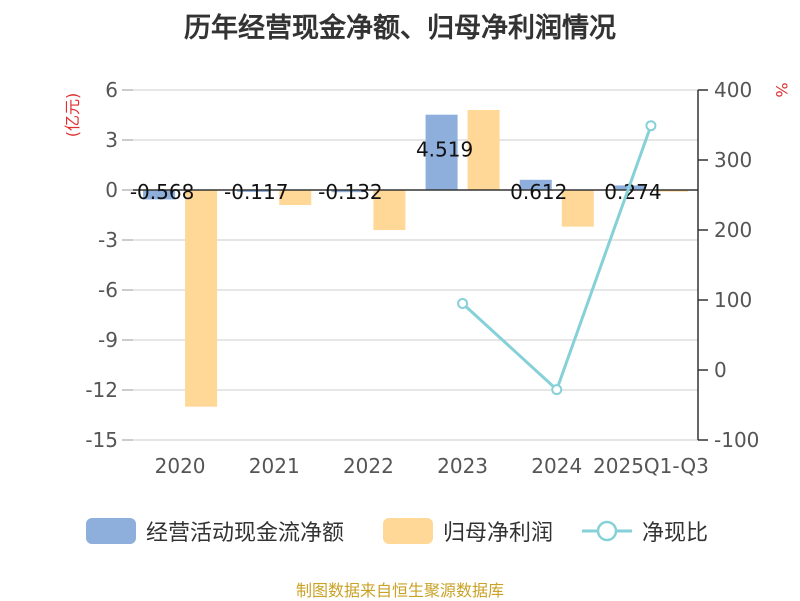 The height and width of the screenshot is (601, 800). I want to click on legend-item-cash: 经营活动现金流净额, so click(215, 531).